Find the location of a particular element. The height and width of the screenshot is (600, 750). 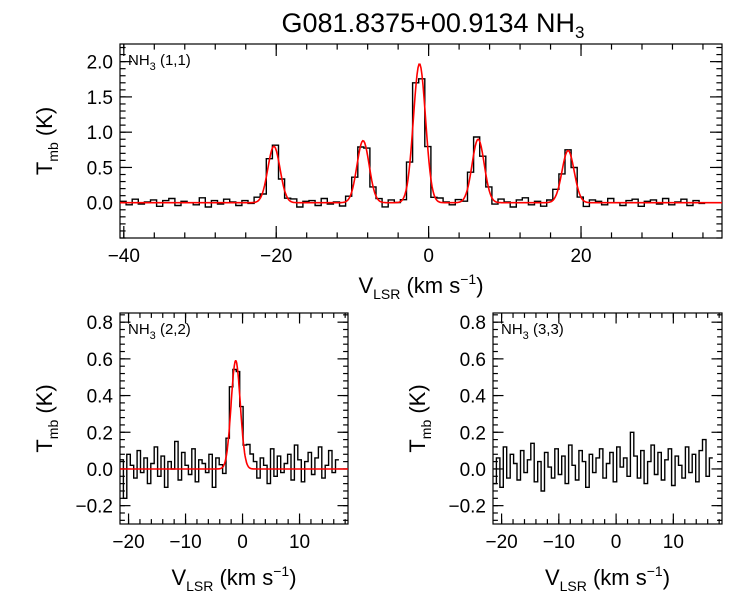

x-tick-label: −40 is located at coordinates (124, 256).